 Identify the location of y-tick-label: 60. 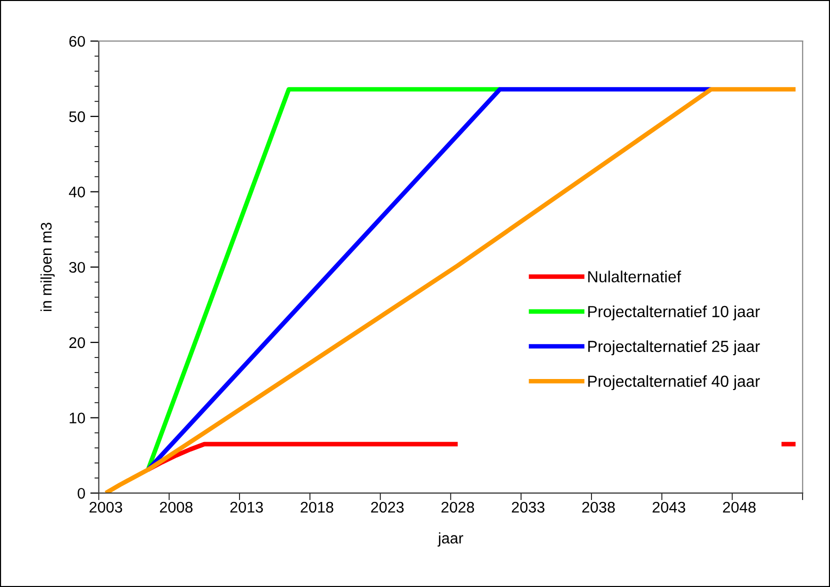
(77, 41).